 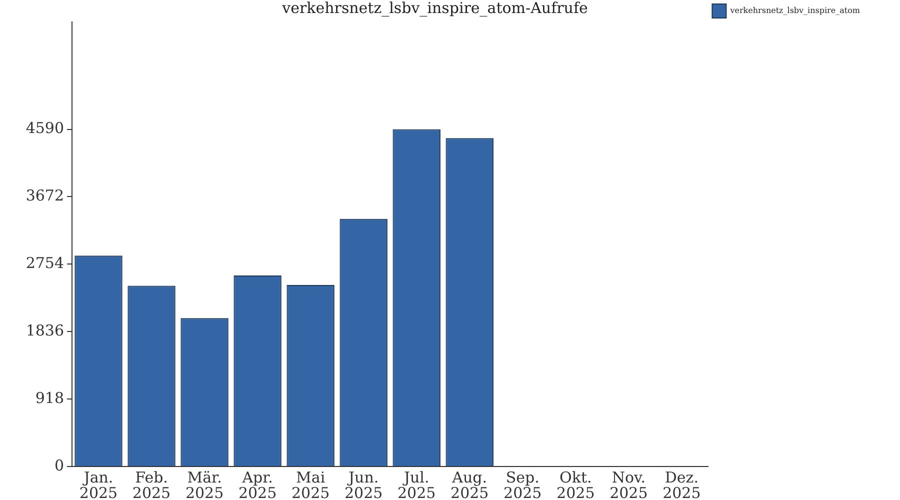 What do you see at coordinates (794, 11) in the screenshot?
I see `legend-label: verkehrsnetz_lsbv_inspire_atom` at bounding box center [794, 11].